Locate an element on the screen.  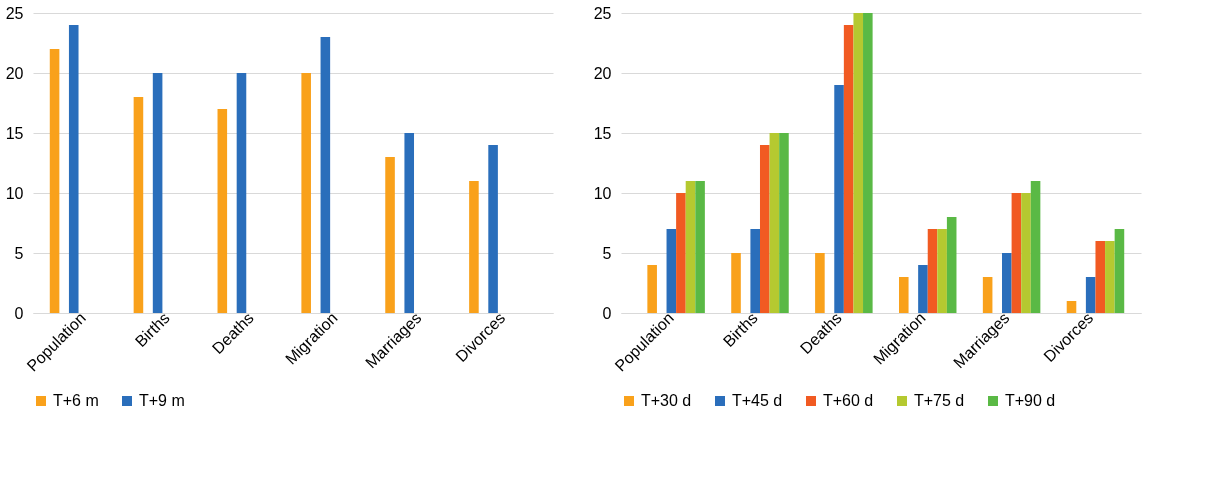
legend-label: T+6 m is located at coordinates (76, 400).